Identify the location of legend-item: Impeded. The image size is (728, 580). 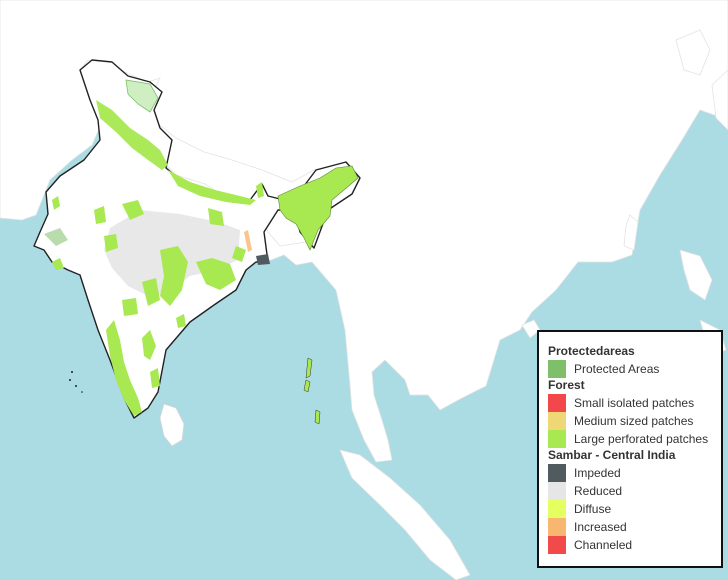
(630, 473).